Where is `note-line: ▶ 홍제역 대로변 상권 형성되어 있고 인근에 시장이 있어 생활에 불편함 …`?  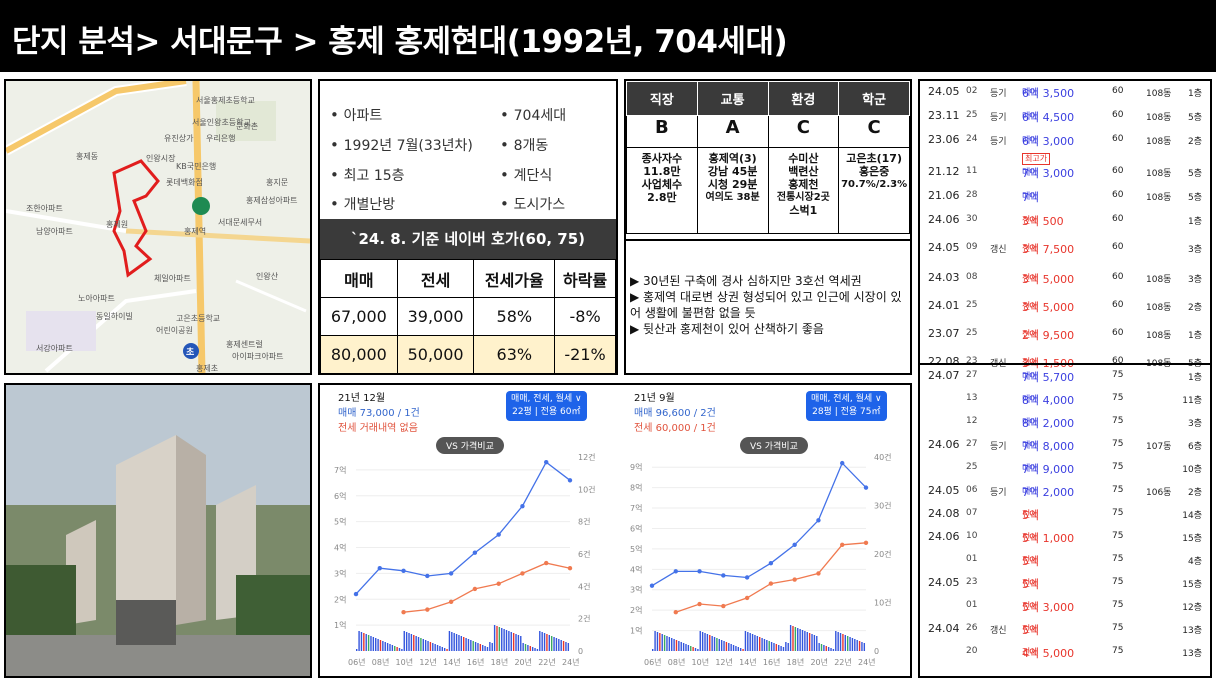 note-line: ▶ 홍제역 대로변 상권 형성되어 있고 인근에 시장이 있어 생활에 불편함 … is located at coordinates (766, 305).